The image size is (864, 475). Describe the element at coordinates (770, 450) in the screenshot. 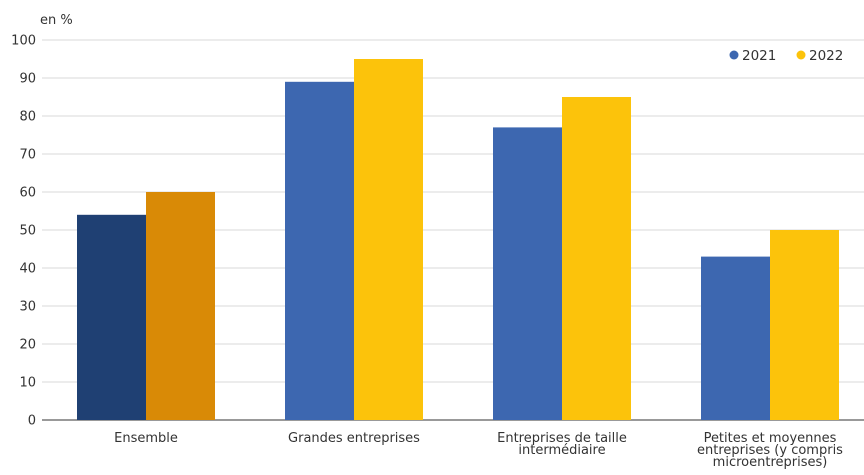

I see `category-label: entreprises (y compris` at that location.